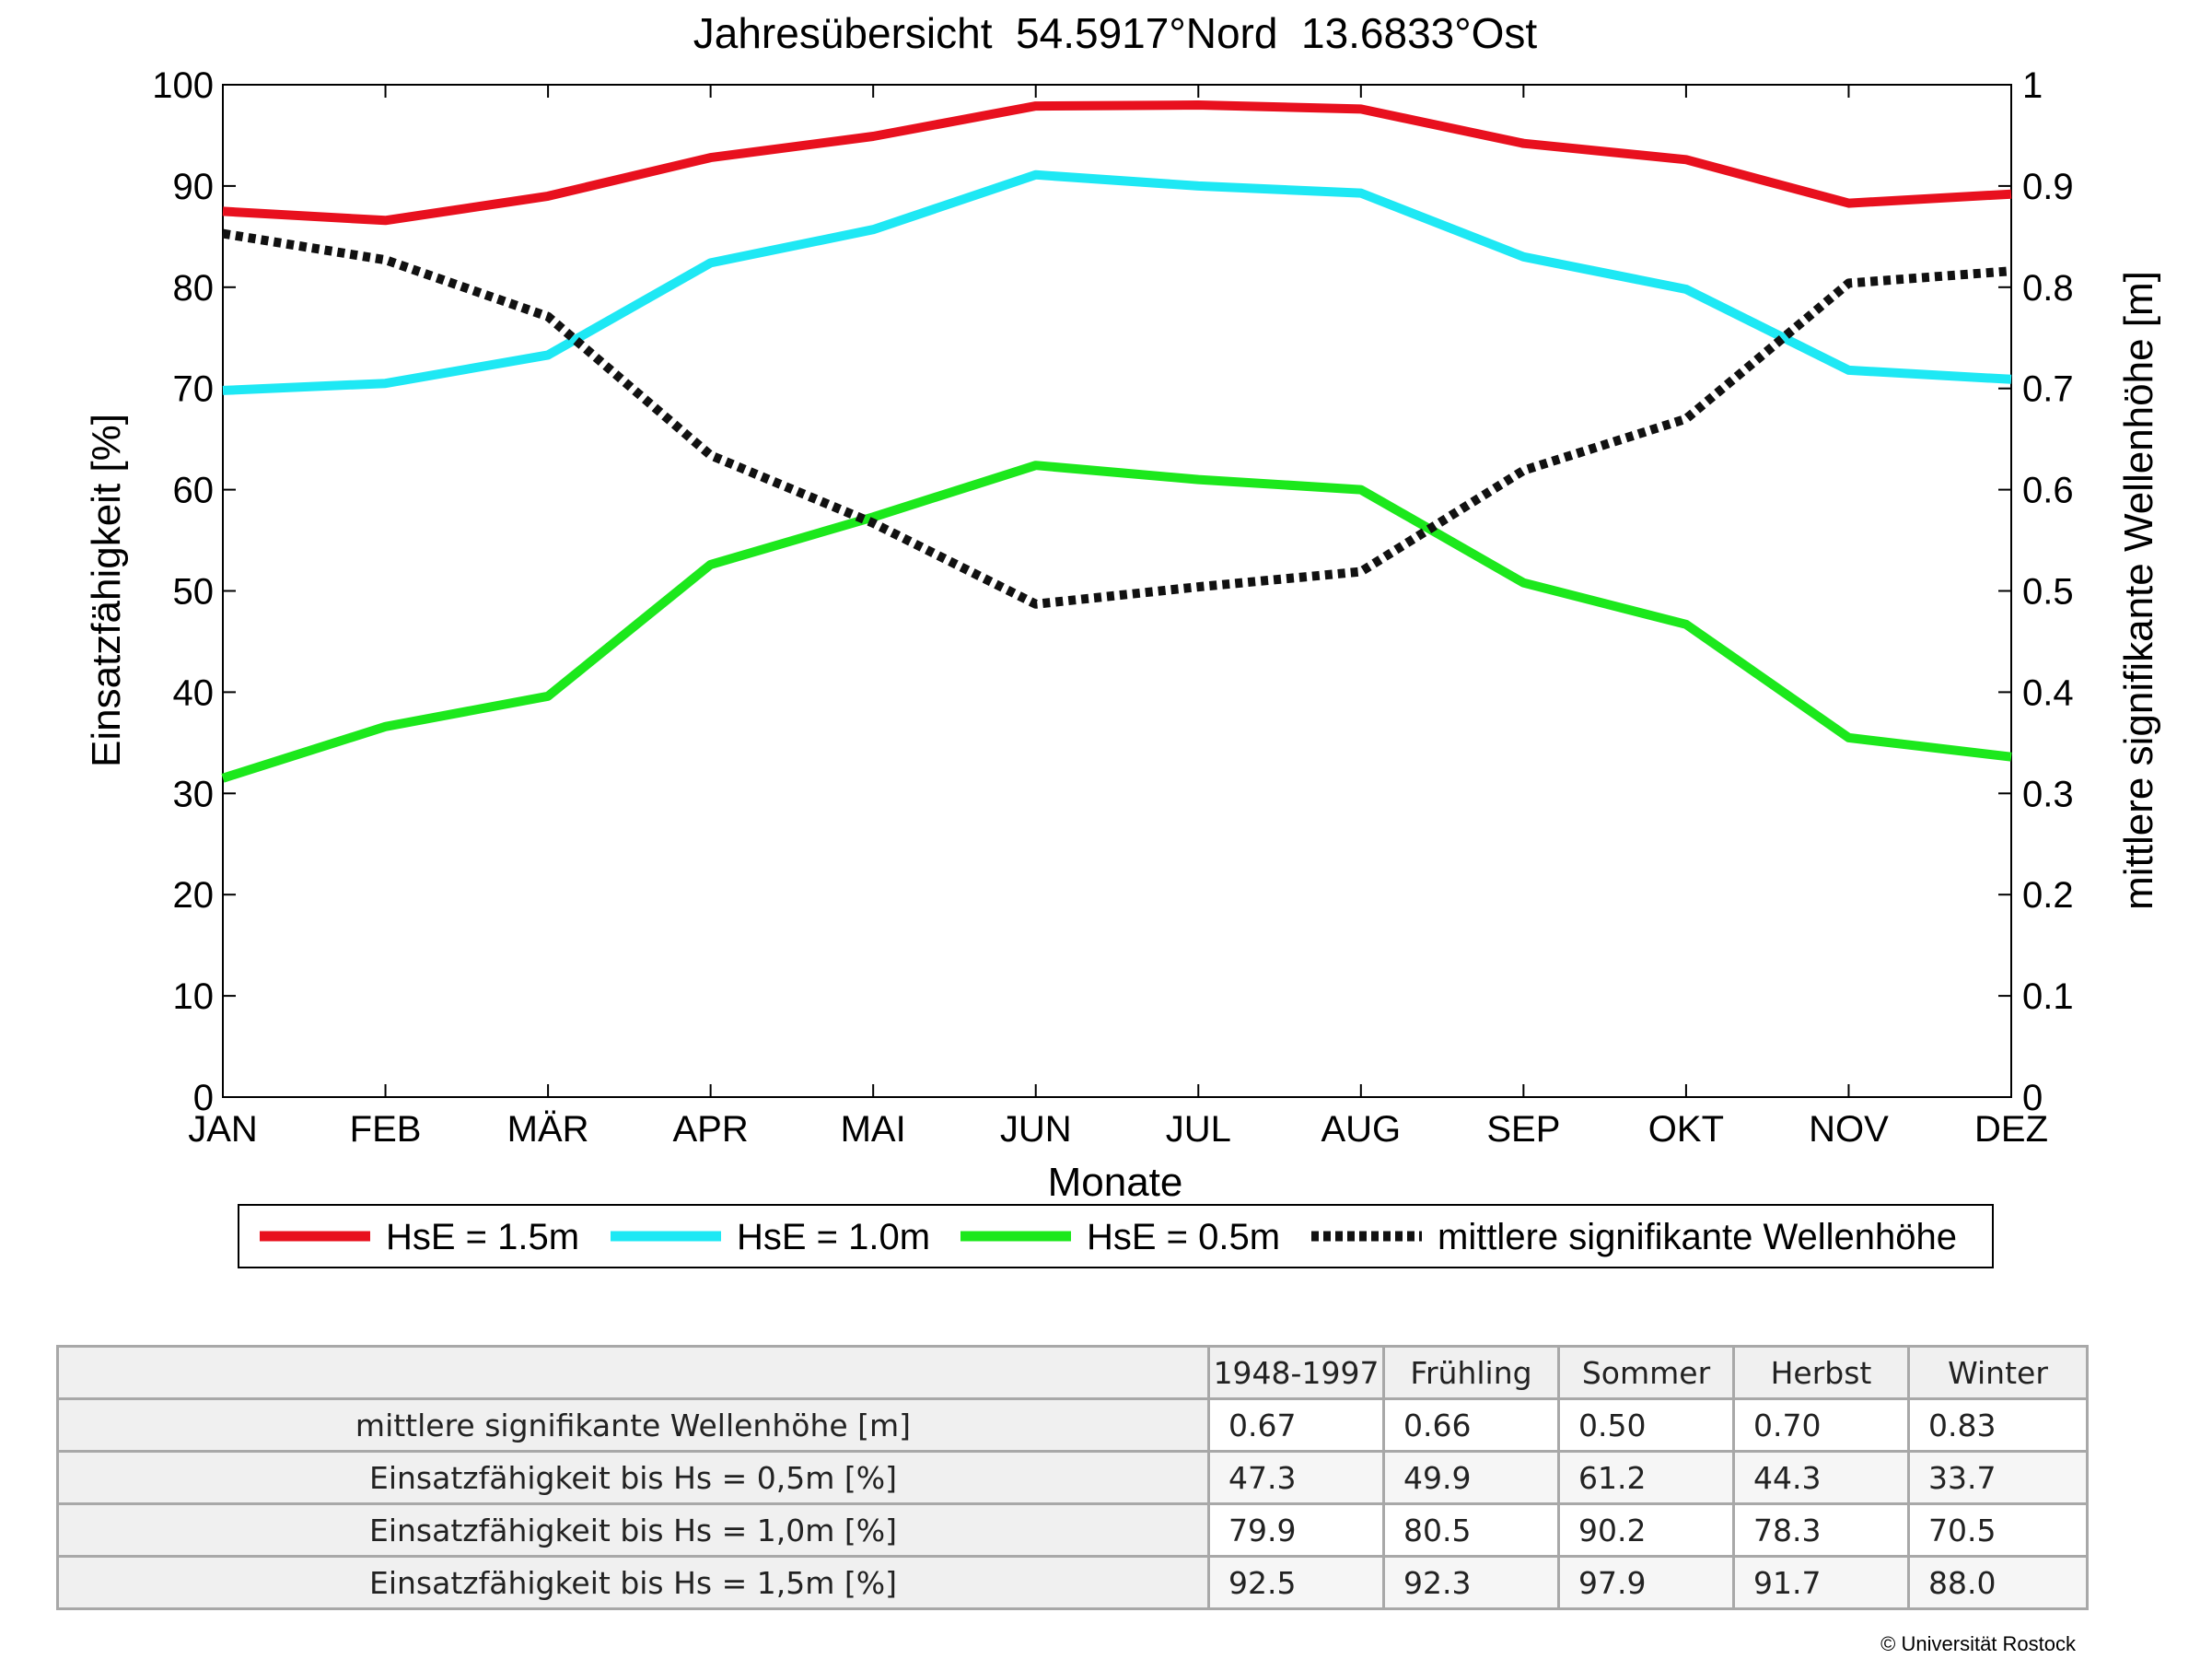 The height and width of the screenshot is (1659, 2212). I want to click on x-tick-label: JAN, so click(223, 1129).